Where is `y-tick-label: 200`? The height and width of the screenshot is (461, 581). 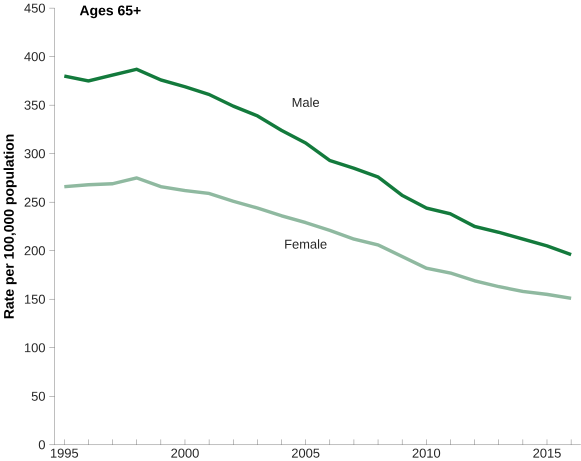 y-tick-label: 200 is located at coordinates (34, 251).